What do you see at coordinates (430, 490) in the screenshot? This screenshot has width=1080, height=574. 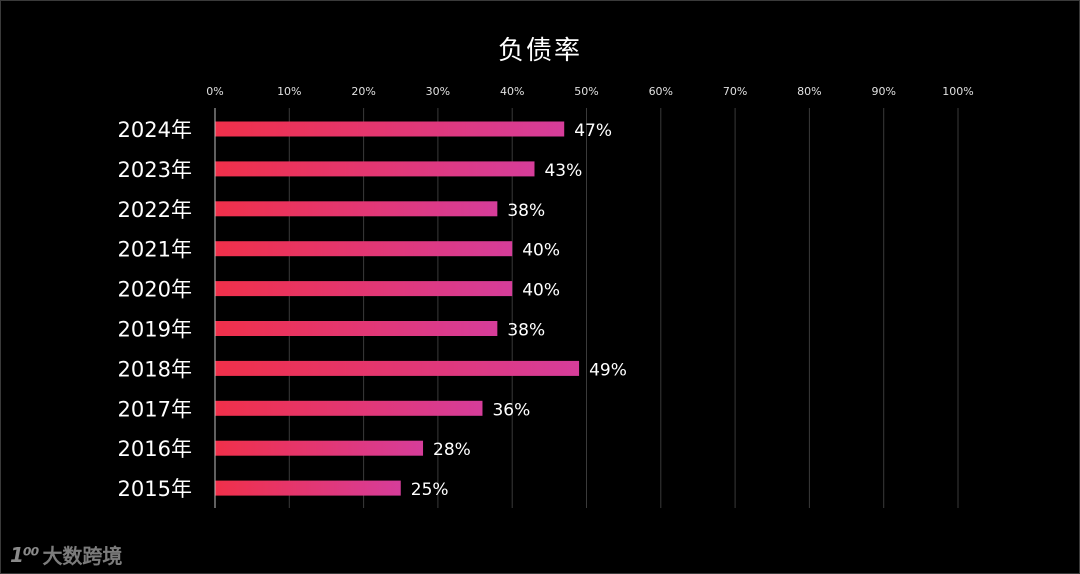 I see `data-label: 25%` at bounding box center [430, 490].